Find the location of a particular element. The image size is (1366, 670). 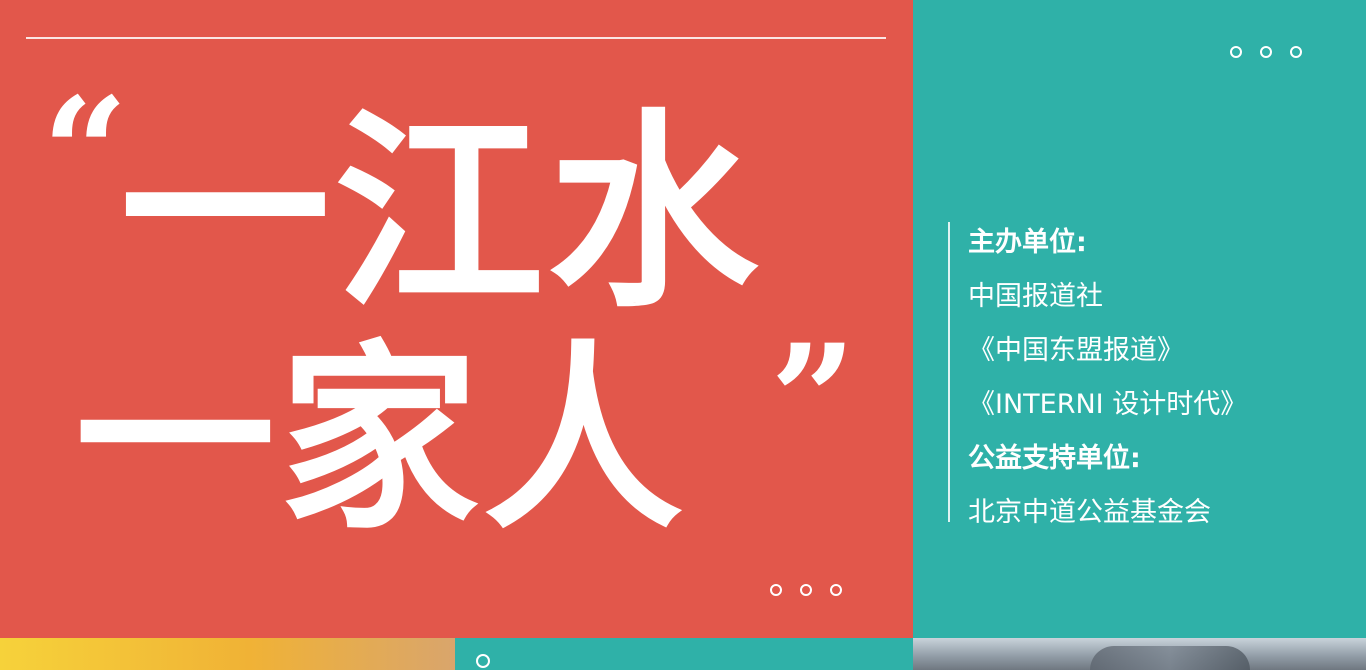

top-divider is located at coordinates (456, 38).